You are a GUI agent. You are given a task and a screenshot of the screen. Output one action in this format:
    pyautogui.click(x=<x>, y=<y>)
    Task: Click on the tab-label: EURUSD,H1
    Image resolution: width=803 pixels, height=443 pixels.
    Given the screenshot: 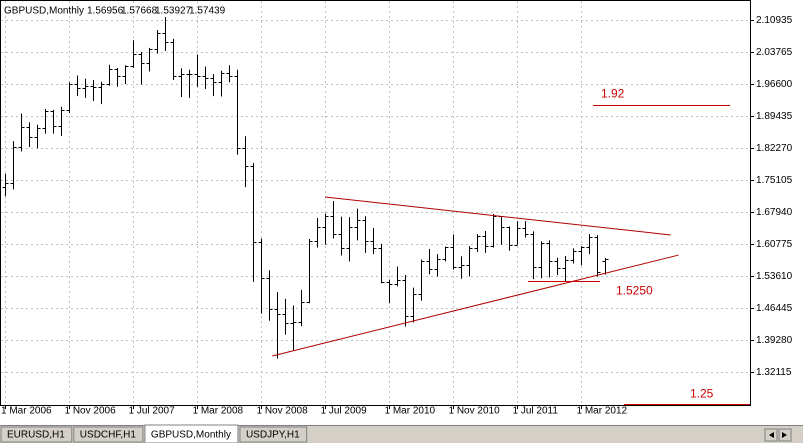 What is the action you would take?
    pyautogui.click(x=36, y=435)
    